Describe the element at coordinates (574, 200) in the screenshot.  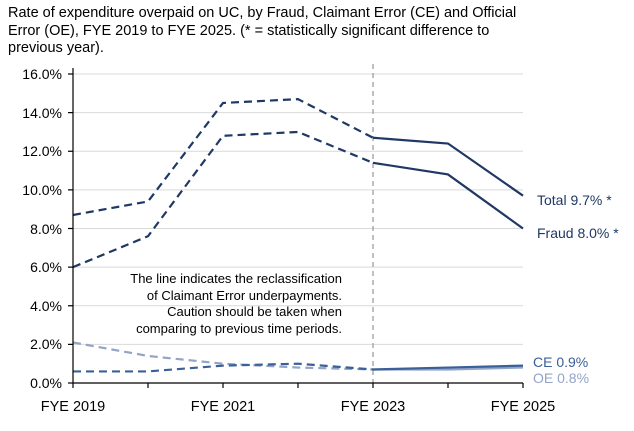
I see `series-label-total: Total 9.7% *` at that location.